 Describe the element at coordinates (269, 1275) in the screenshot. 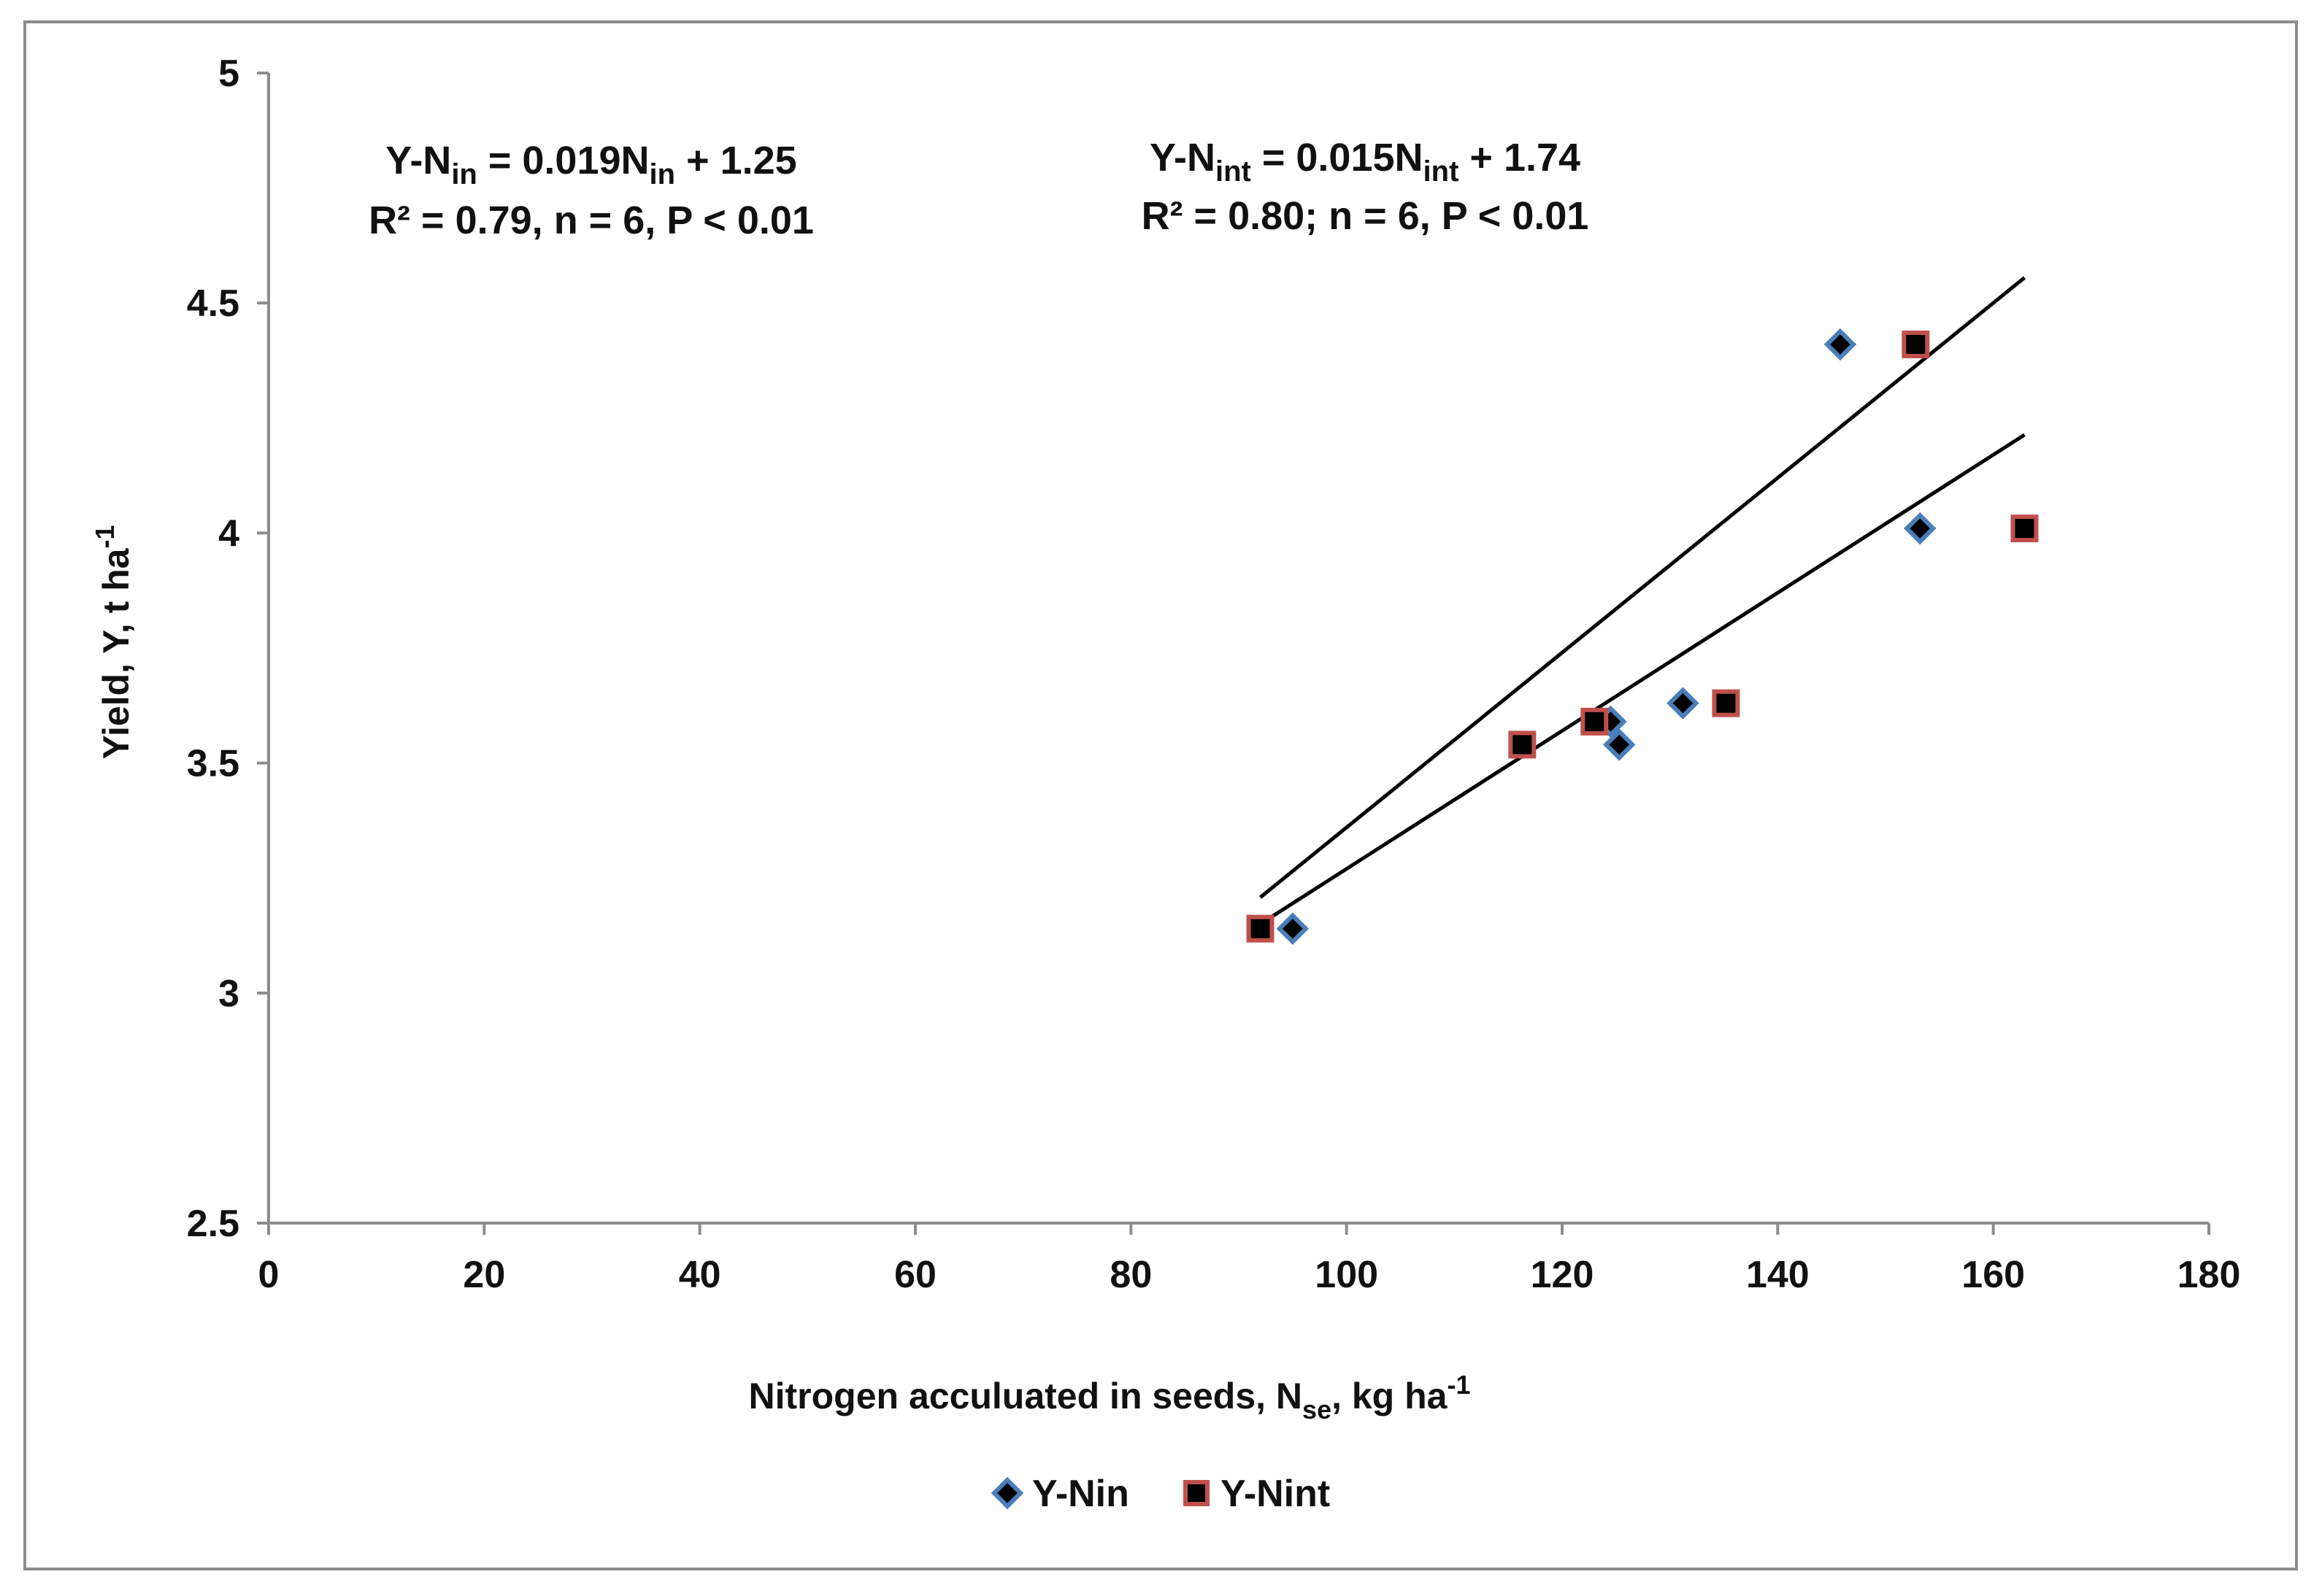

I see `x-tick-label: 0` at that location.